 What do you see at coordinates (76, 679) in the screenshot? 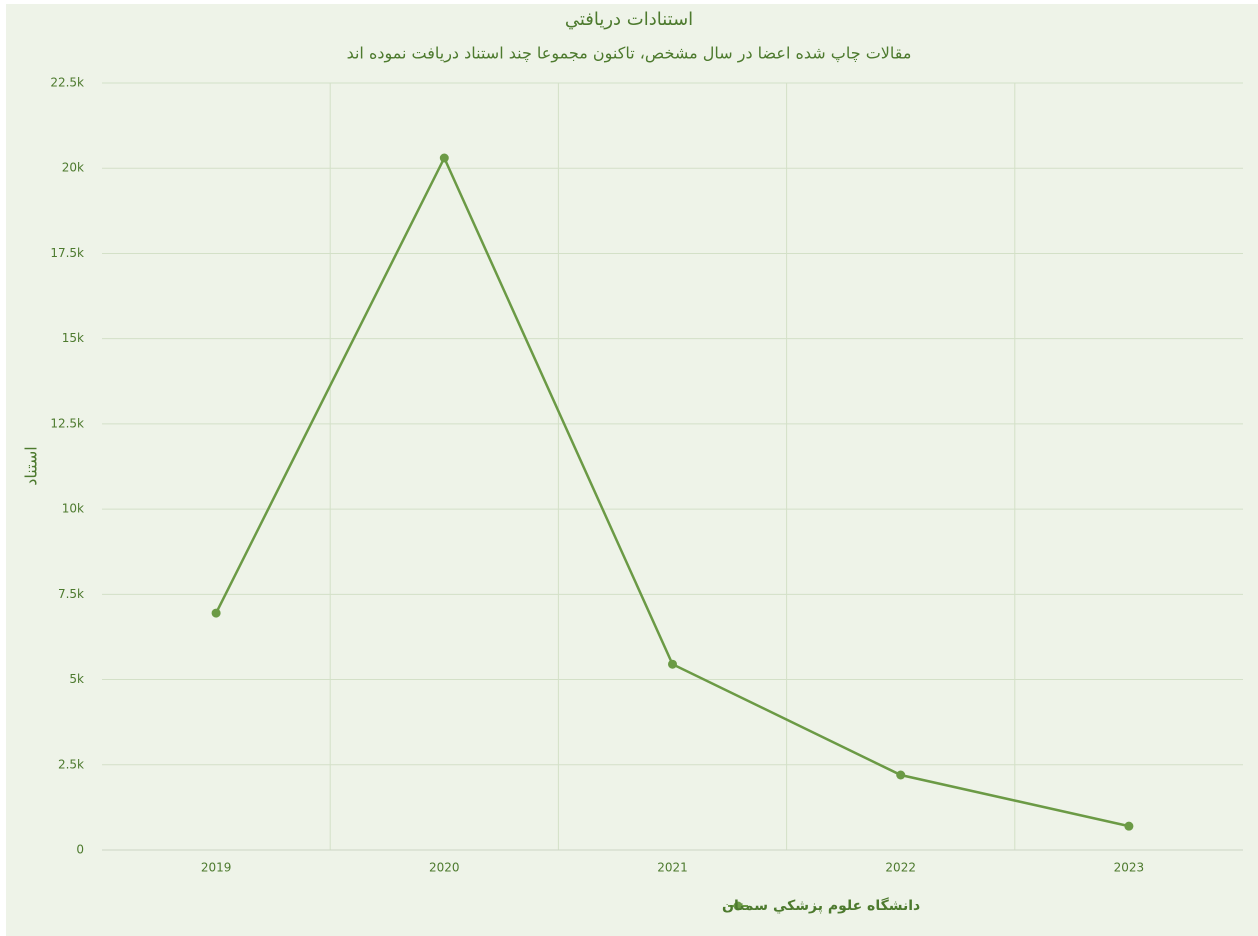
I see `y-tick-label: 5k` at bounding box center [76, 679].